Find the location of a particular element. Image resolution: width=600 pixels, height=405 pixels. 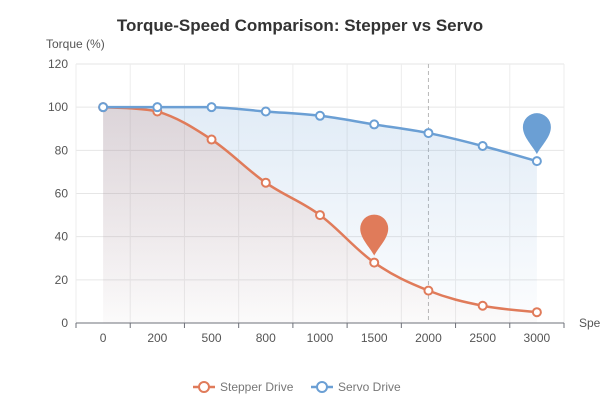

x-tick-label: 800 is located at coordinates (266, 338).